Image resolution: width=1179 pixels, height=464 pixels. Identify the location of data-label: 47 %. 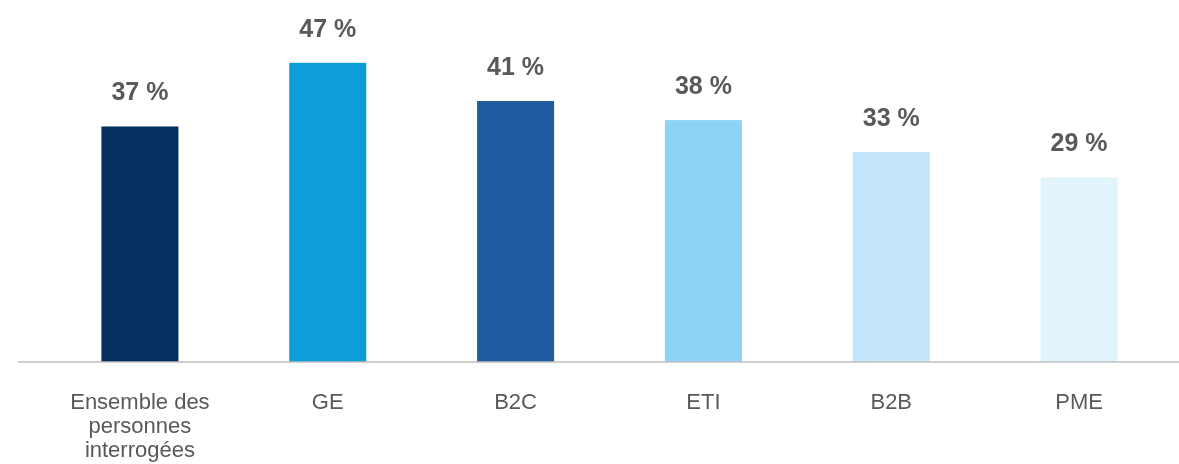
(328, 27).